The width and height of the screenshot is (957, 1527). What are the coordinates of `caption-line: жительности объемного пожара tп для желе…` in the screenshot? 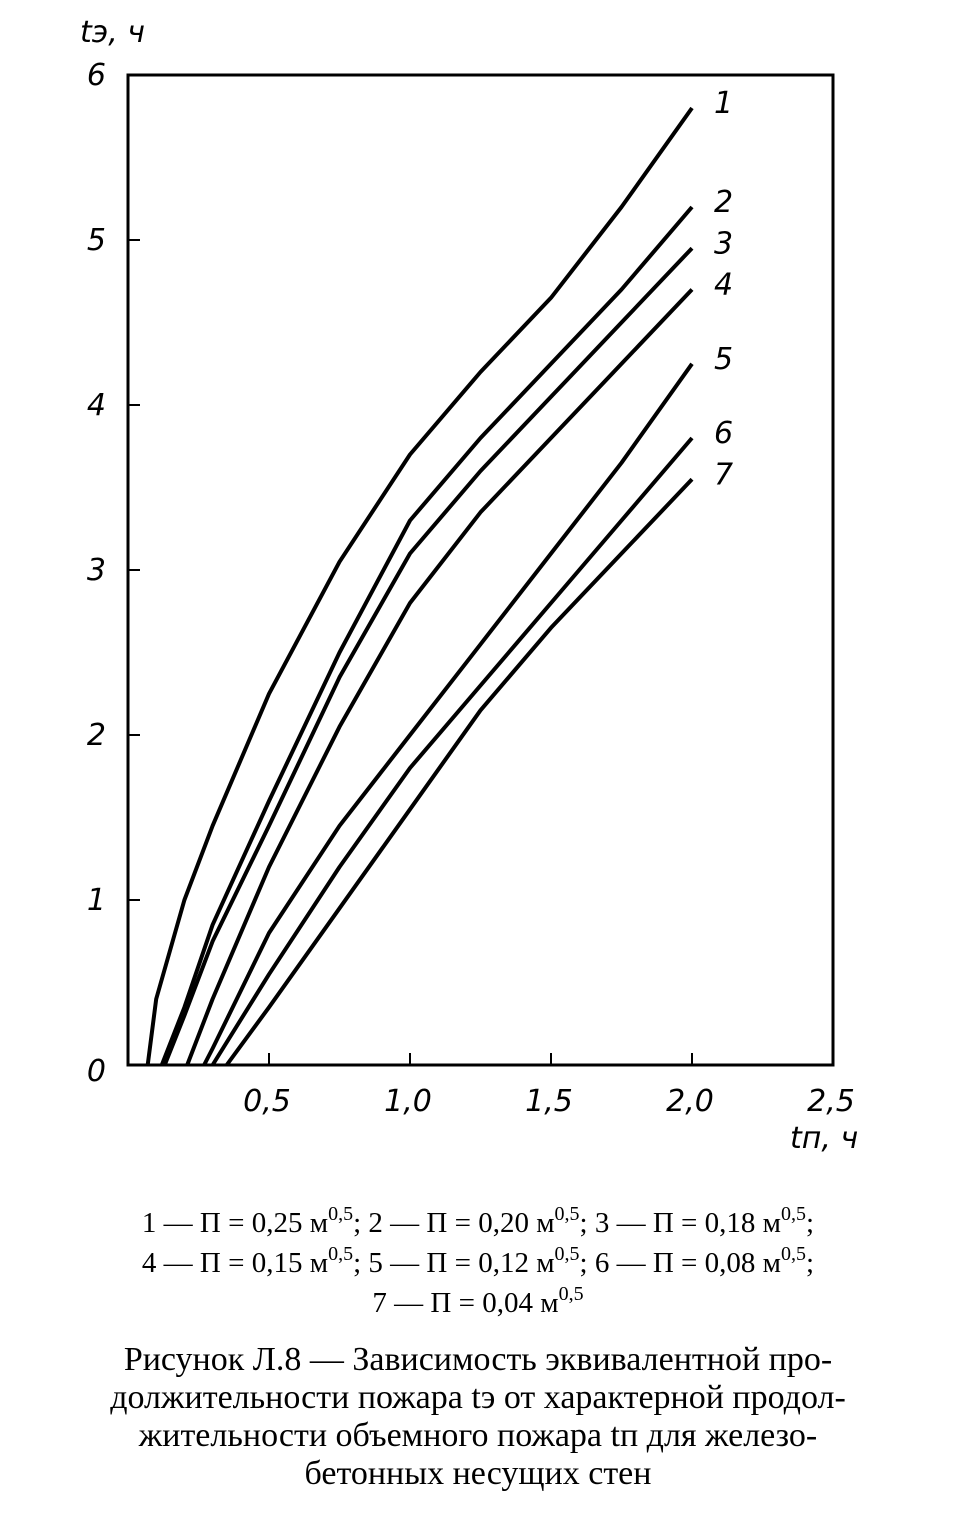 It's located at (477, 1435).